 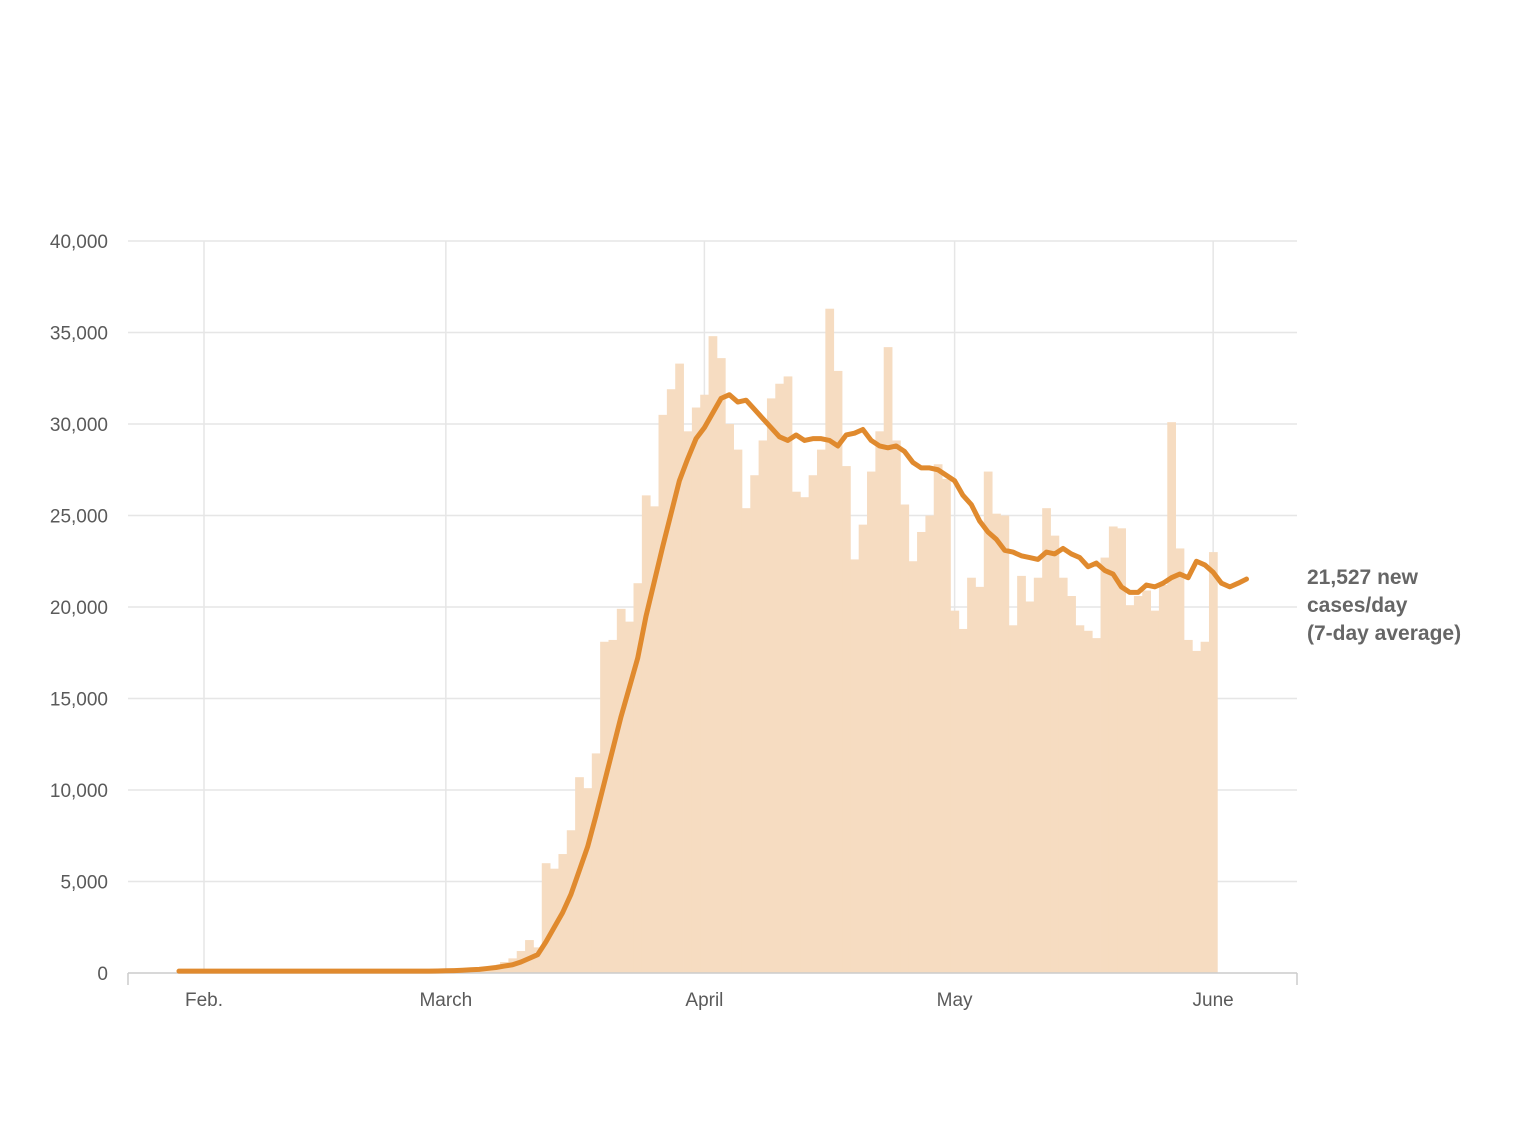 What do you see at coordinates (79, 791) in the screenshot?
I see `y-tick-label: 10,000` at bounding box center [79, 791].